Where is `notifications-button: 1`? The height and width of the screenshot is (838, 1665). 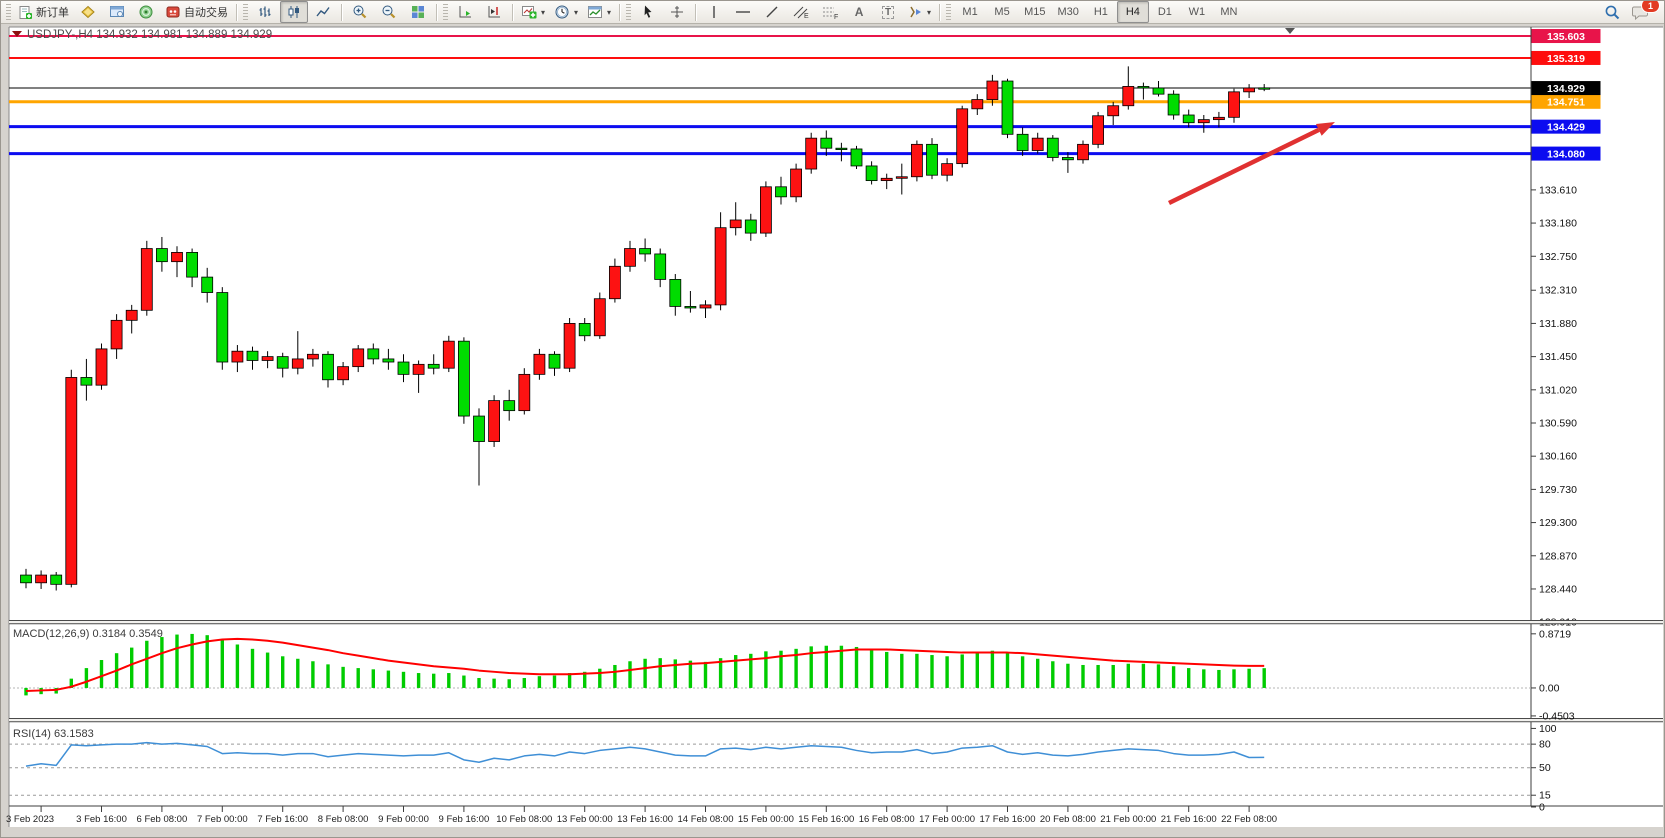
notifications-button: 1 is located at coordinates (1643, 12).